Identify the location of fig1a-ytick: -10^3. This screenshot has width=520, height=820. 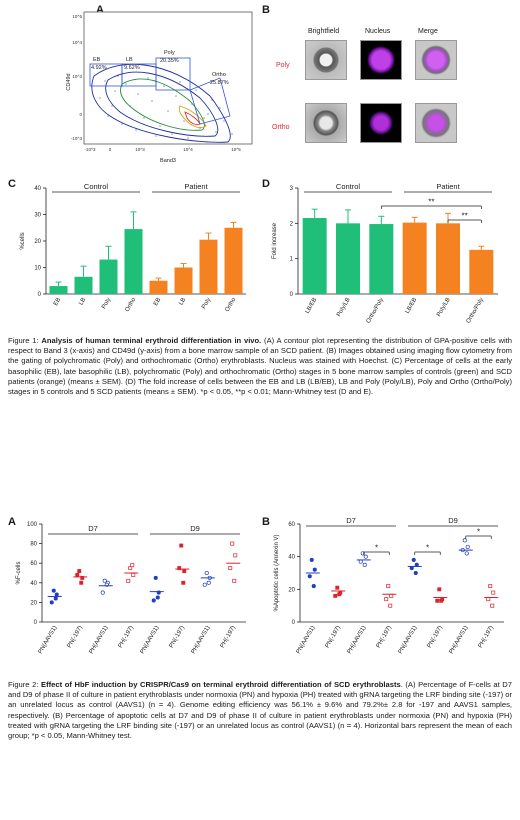
(77, 138).